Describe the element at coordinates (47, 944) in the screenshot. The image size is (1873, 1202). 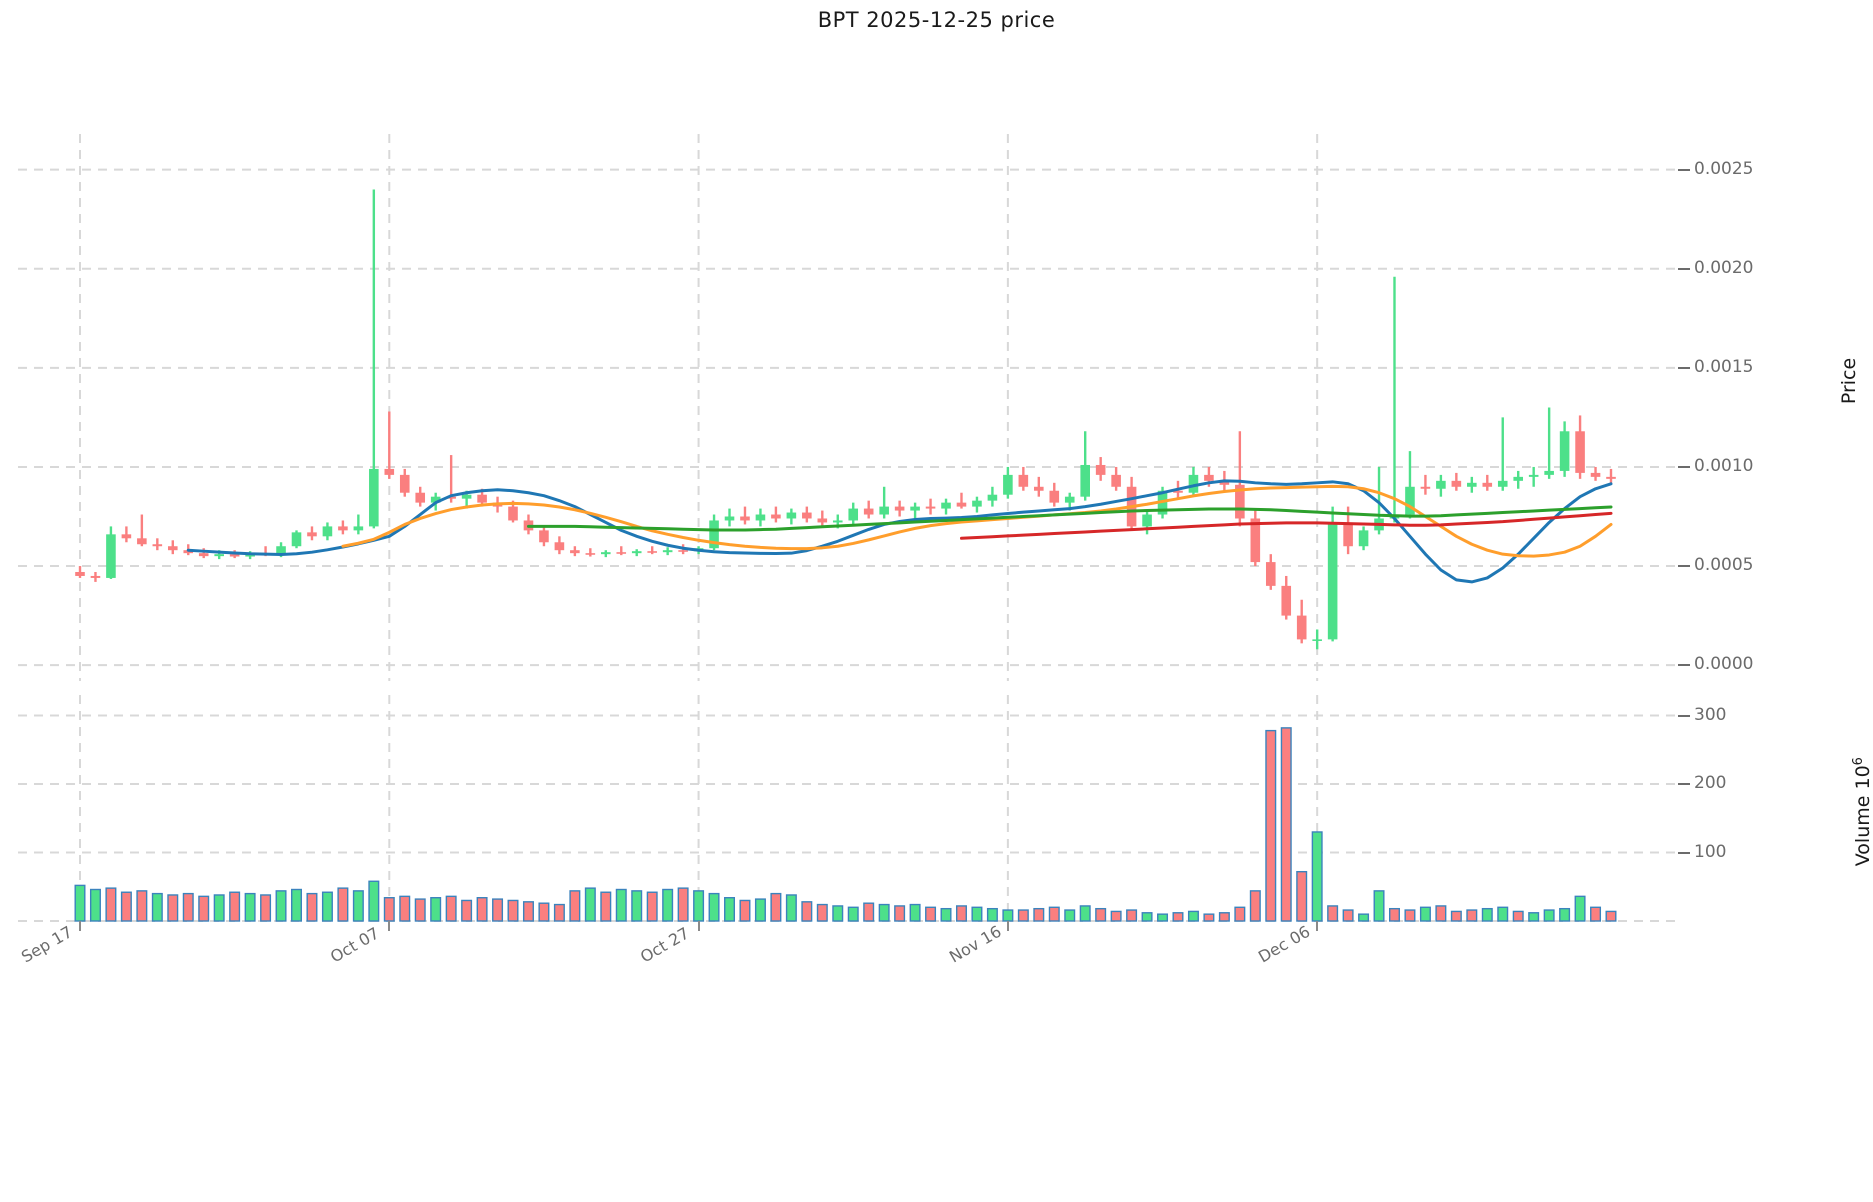
I see `x-tick-label: Sep 17` at that location.